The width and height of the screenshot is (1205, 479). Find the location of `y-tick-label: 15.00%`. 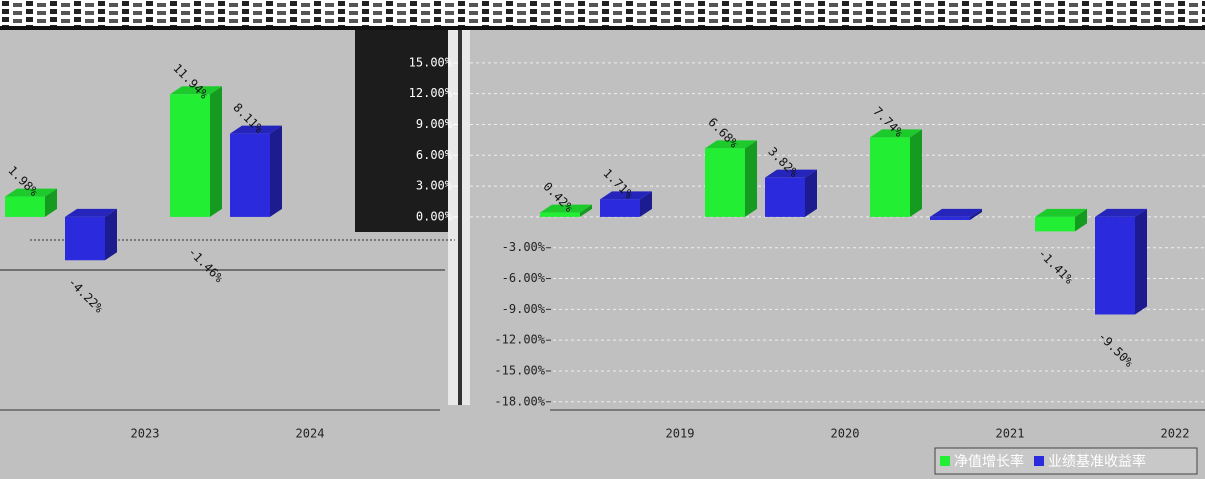

y-tick-label: 15.00% is located at coordinates (431, 62).